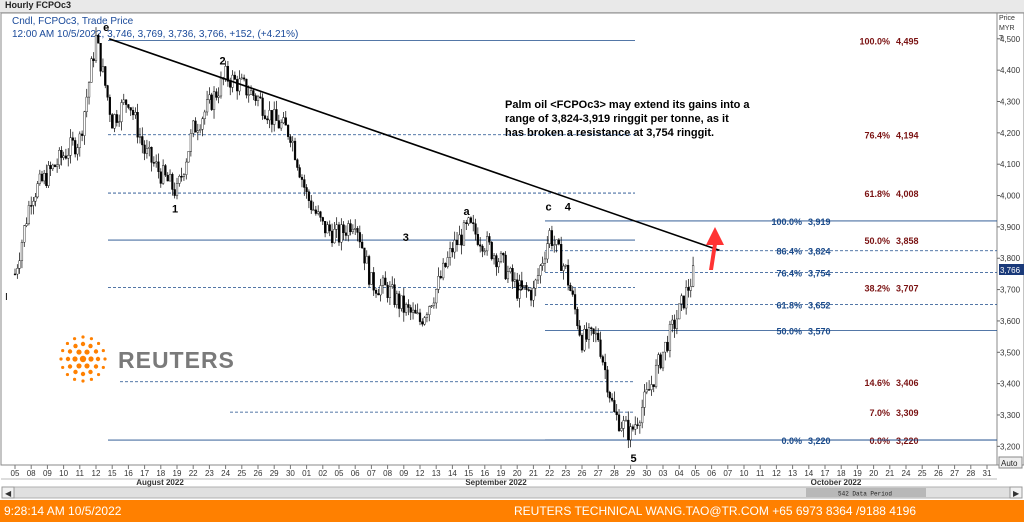 The height and width of the screenshot is (522, 1024). I want to click on x-tick-label: 28, so click(614, 473).